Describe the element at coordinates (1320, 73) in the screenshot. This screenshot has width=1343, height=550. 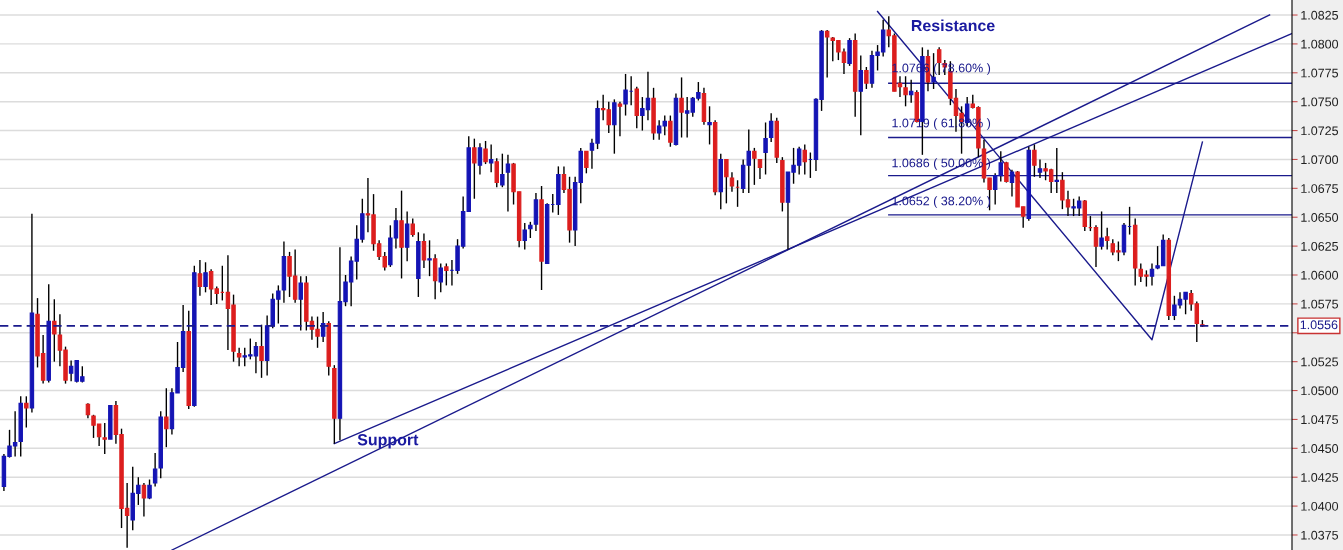
I see `y-tick-label: 1.0775` at that location.